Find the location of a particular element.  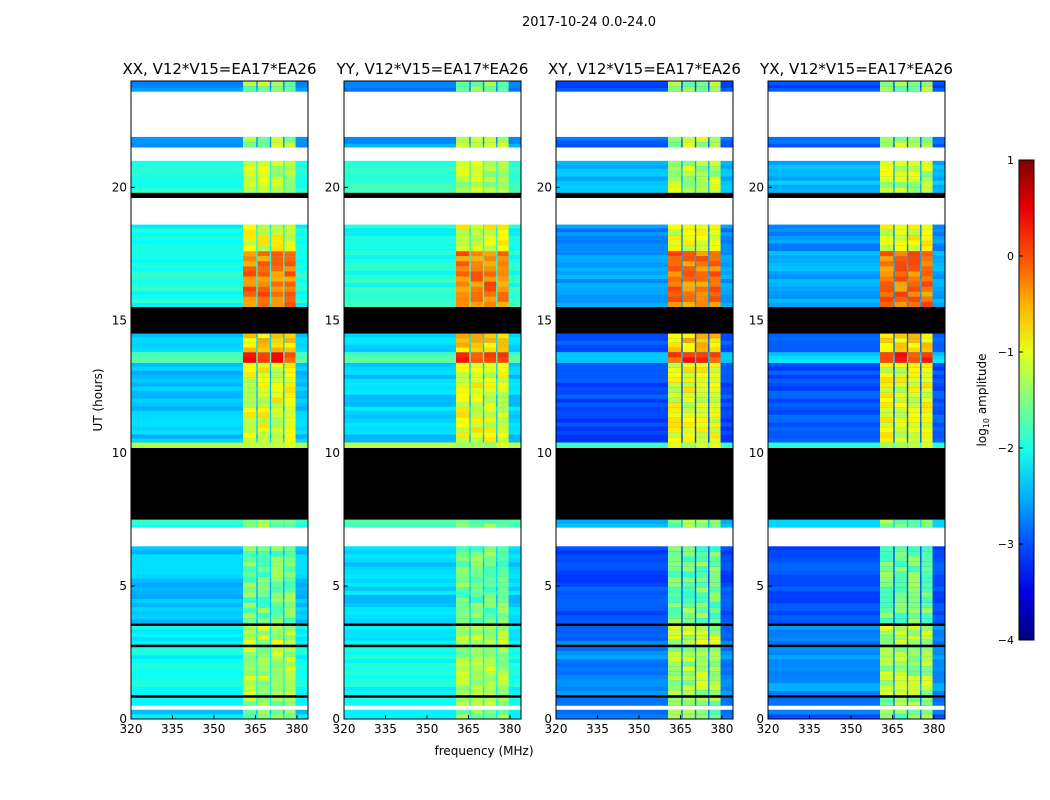

colorbar-tick-label: −4 is located at coordinates (1006, 640).